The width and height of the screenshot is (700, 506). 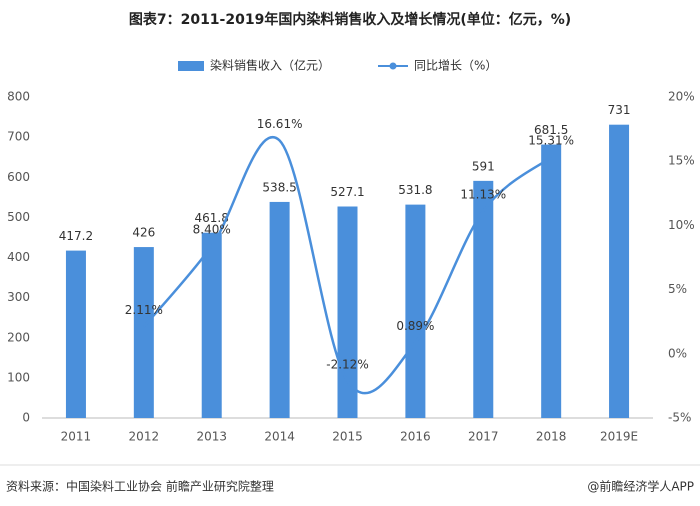 What do you see at coordinates (551, 141) in the screenshot?
I see `value-label: 15.31%` at bounding box center [551, 141].